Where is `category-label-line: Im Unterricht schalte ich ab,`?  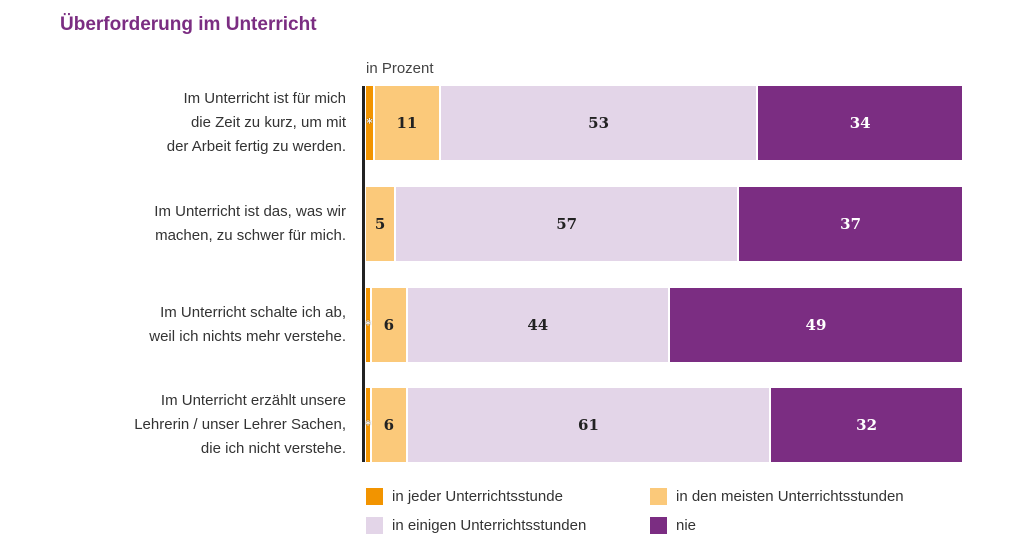 category-label-line: Im Unterricht schalte ich ab, is located at coordinates (253, 312).